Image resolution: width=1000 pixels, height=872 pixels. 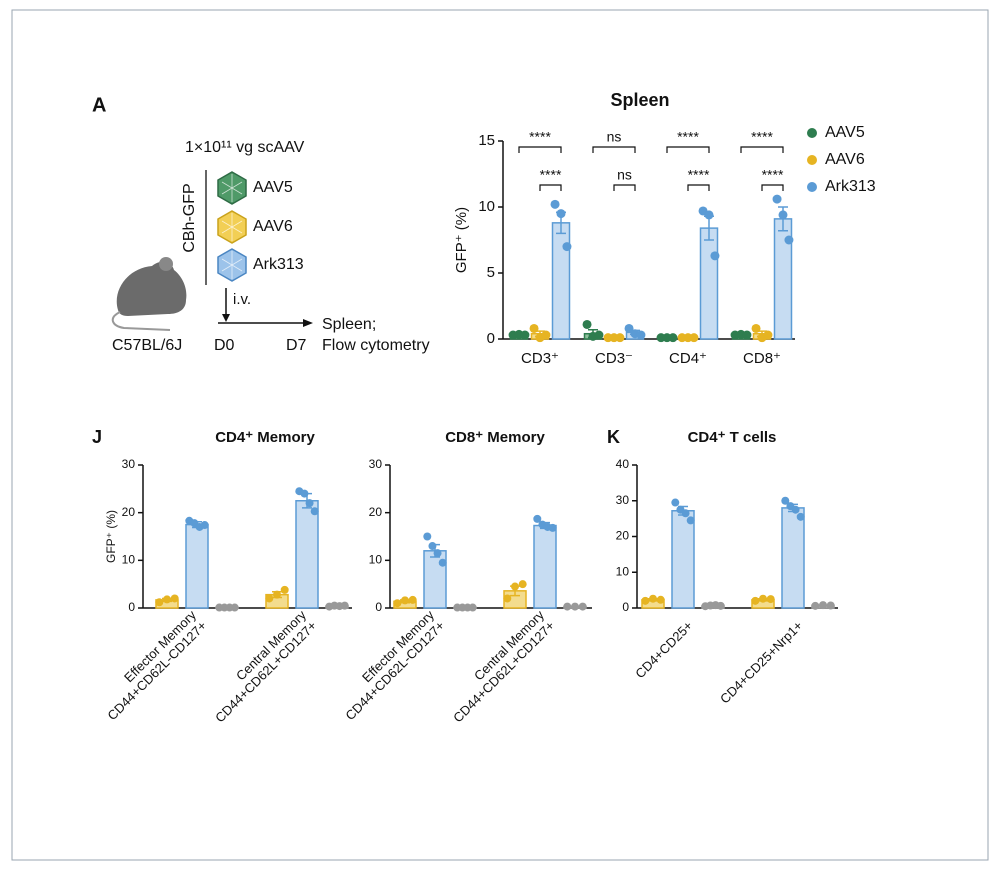 What do you see at coordinates (491, 272) in the screenshot?
I see `y-tick-label: 5` at bounding box center [491, 272].